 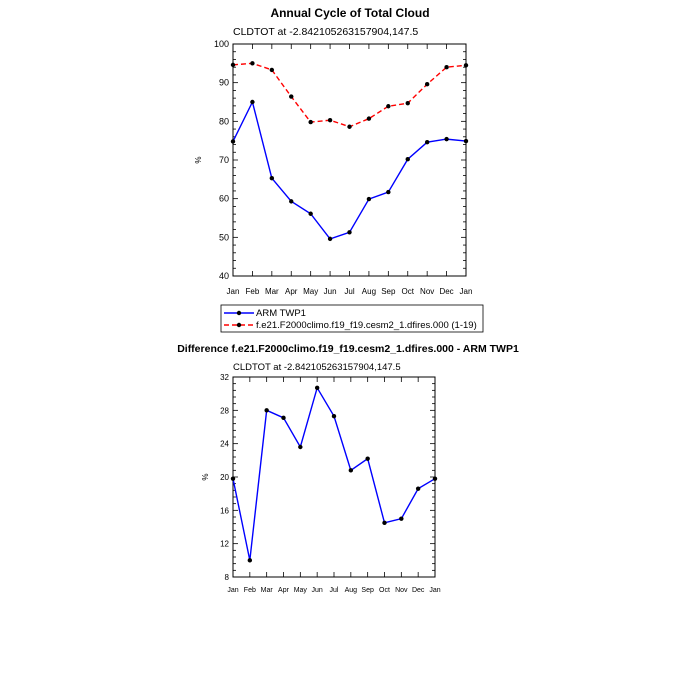 I want to click on chart1-ylabel: %, so click(x=198, y=159).